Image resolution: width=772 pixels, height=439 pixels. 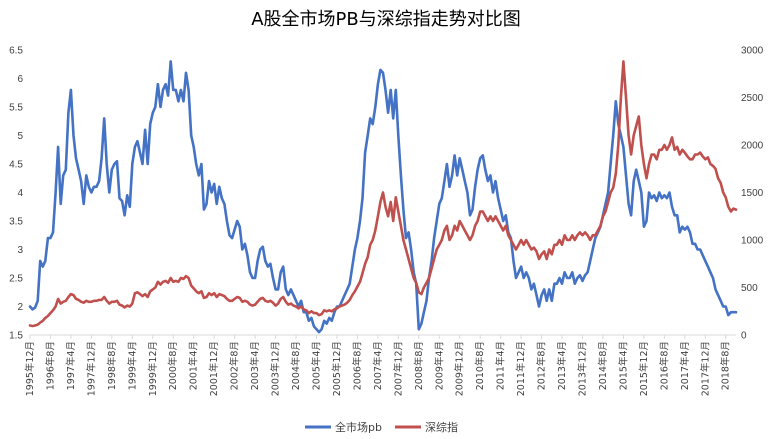 What do you see at coordinates (235, 365) in the screenshot?
I see `x-tick-label: 2002年8月` at bounding box center [235, 365].